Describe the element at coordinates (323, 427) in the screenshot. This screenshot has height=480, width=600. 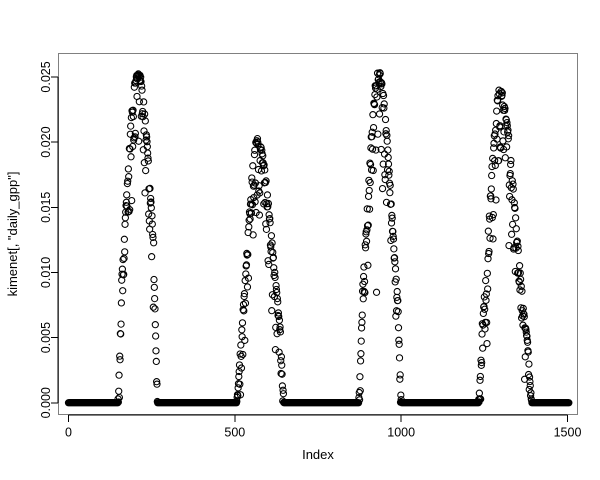
I see `x-axis: 0 500 1000 1500` at that location.